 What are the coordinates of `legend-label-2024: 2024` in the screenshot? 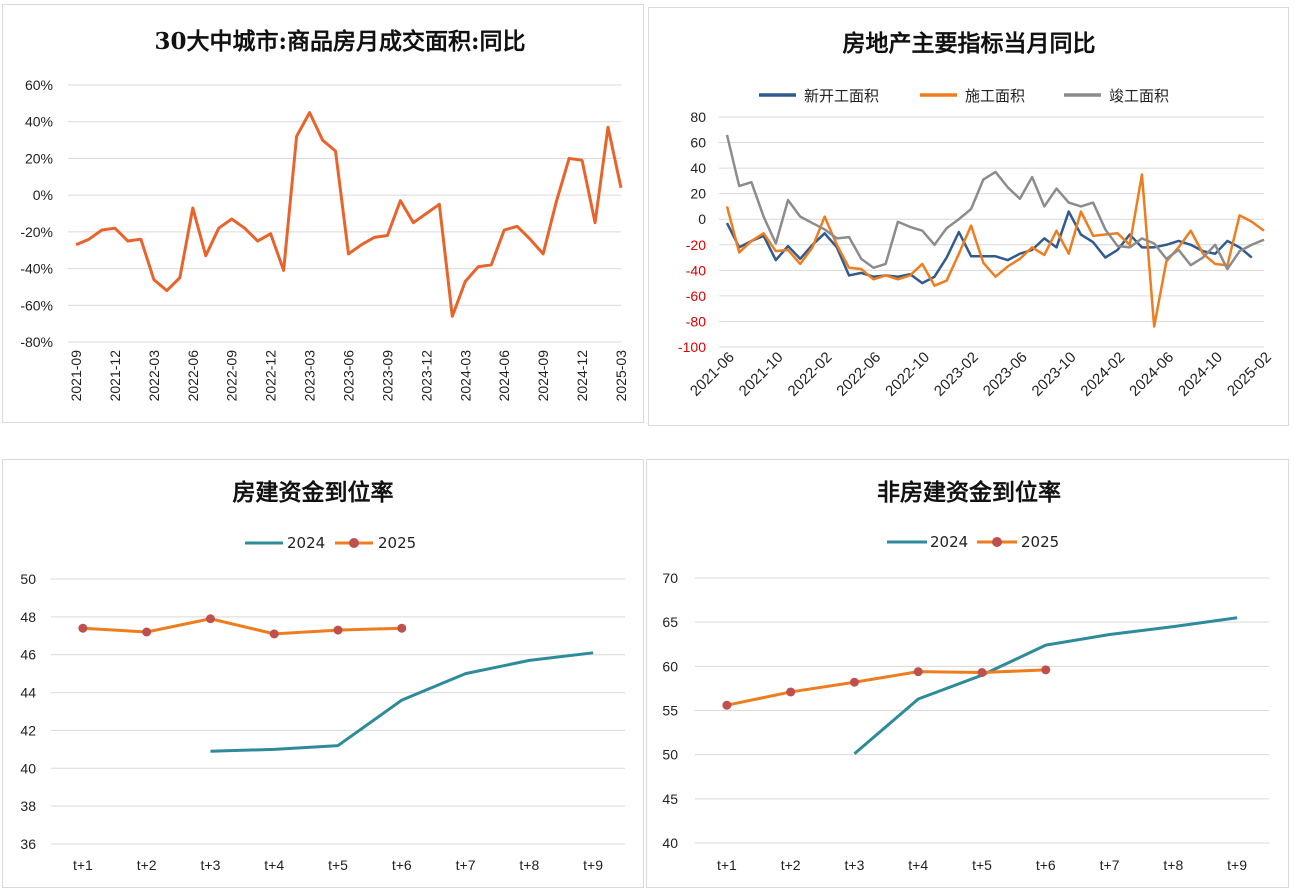 It's located at (306, 543).